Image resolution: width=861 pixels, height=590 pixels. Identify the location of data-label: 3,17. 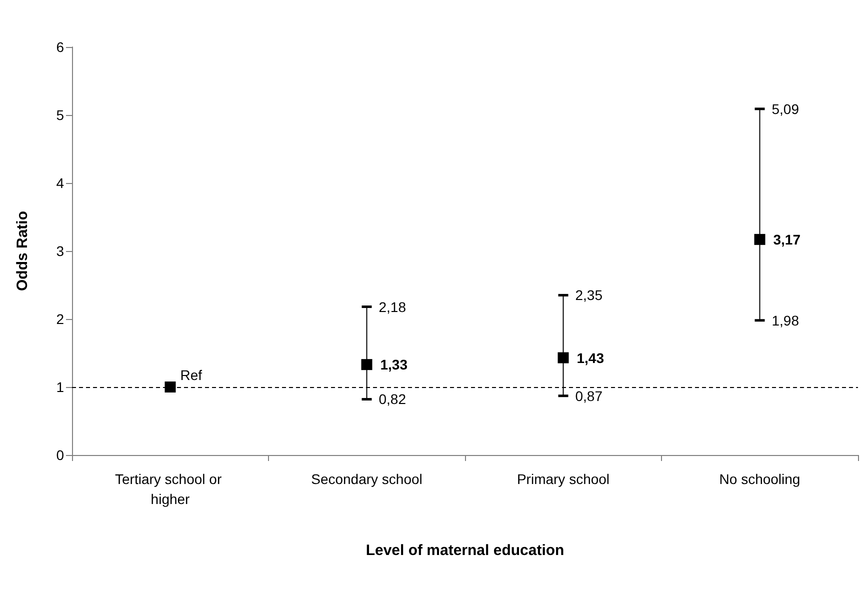
(787, 239).